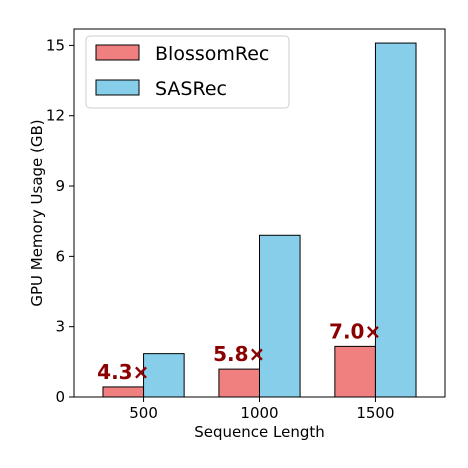  What do you see at coordinates (143, 413) in the screenshot?
I see `x-tick-label: 500` at bounding box center [143, 413].